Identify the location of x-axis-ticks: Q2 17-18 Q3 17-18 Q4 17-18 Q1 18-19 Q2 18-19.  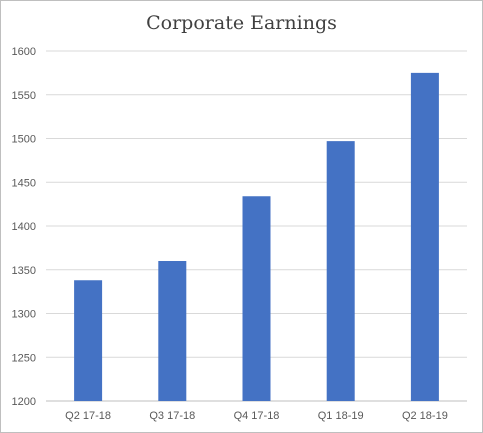
(256, 416).